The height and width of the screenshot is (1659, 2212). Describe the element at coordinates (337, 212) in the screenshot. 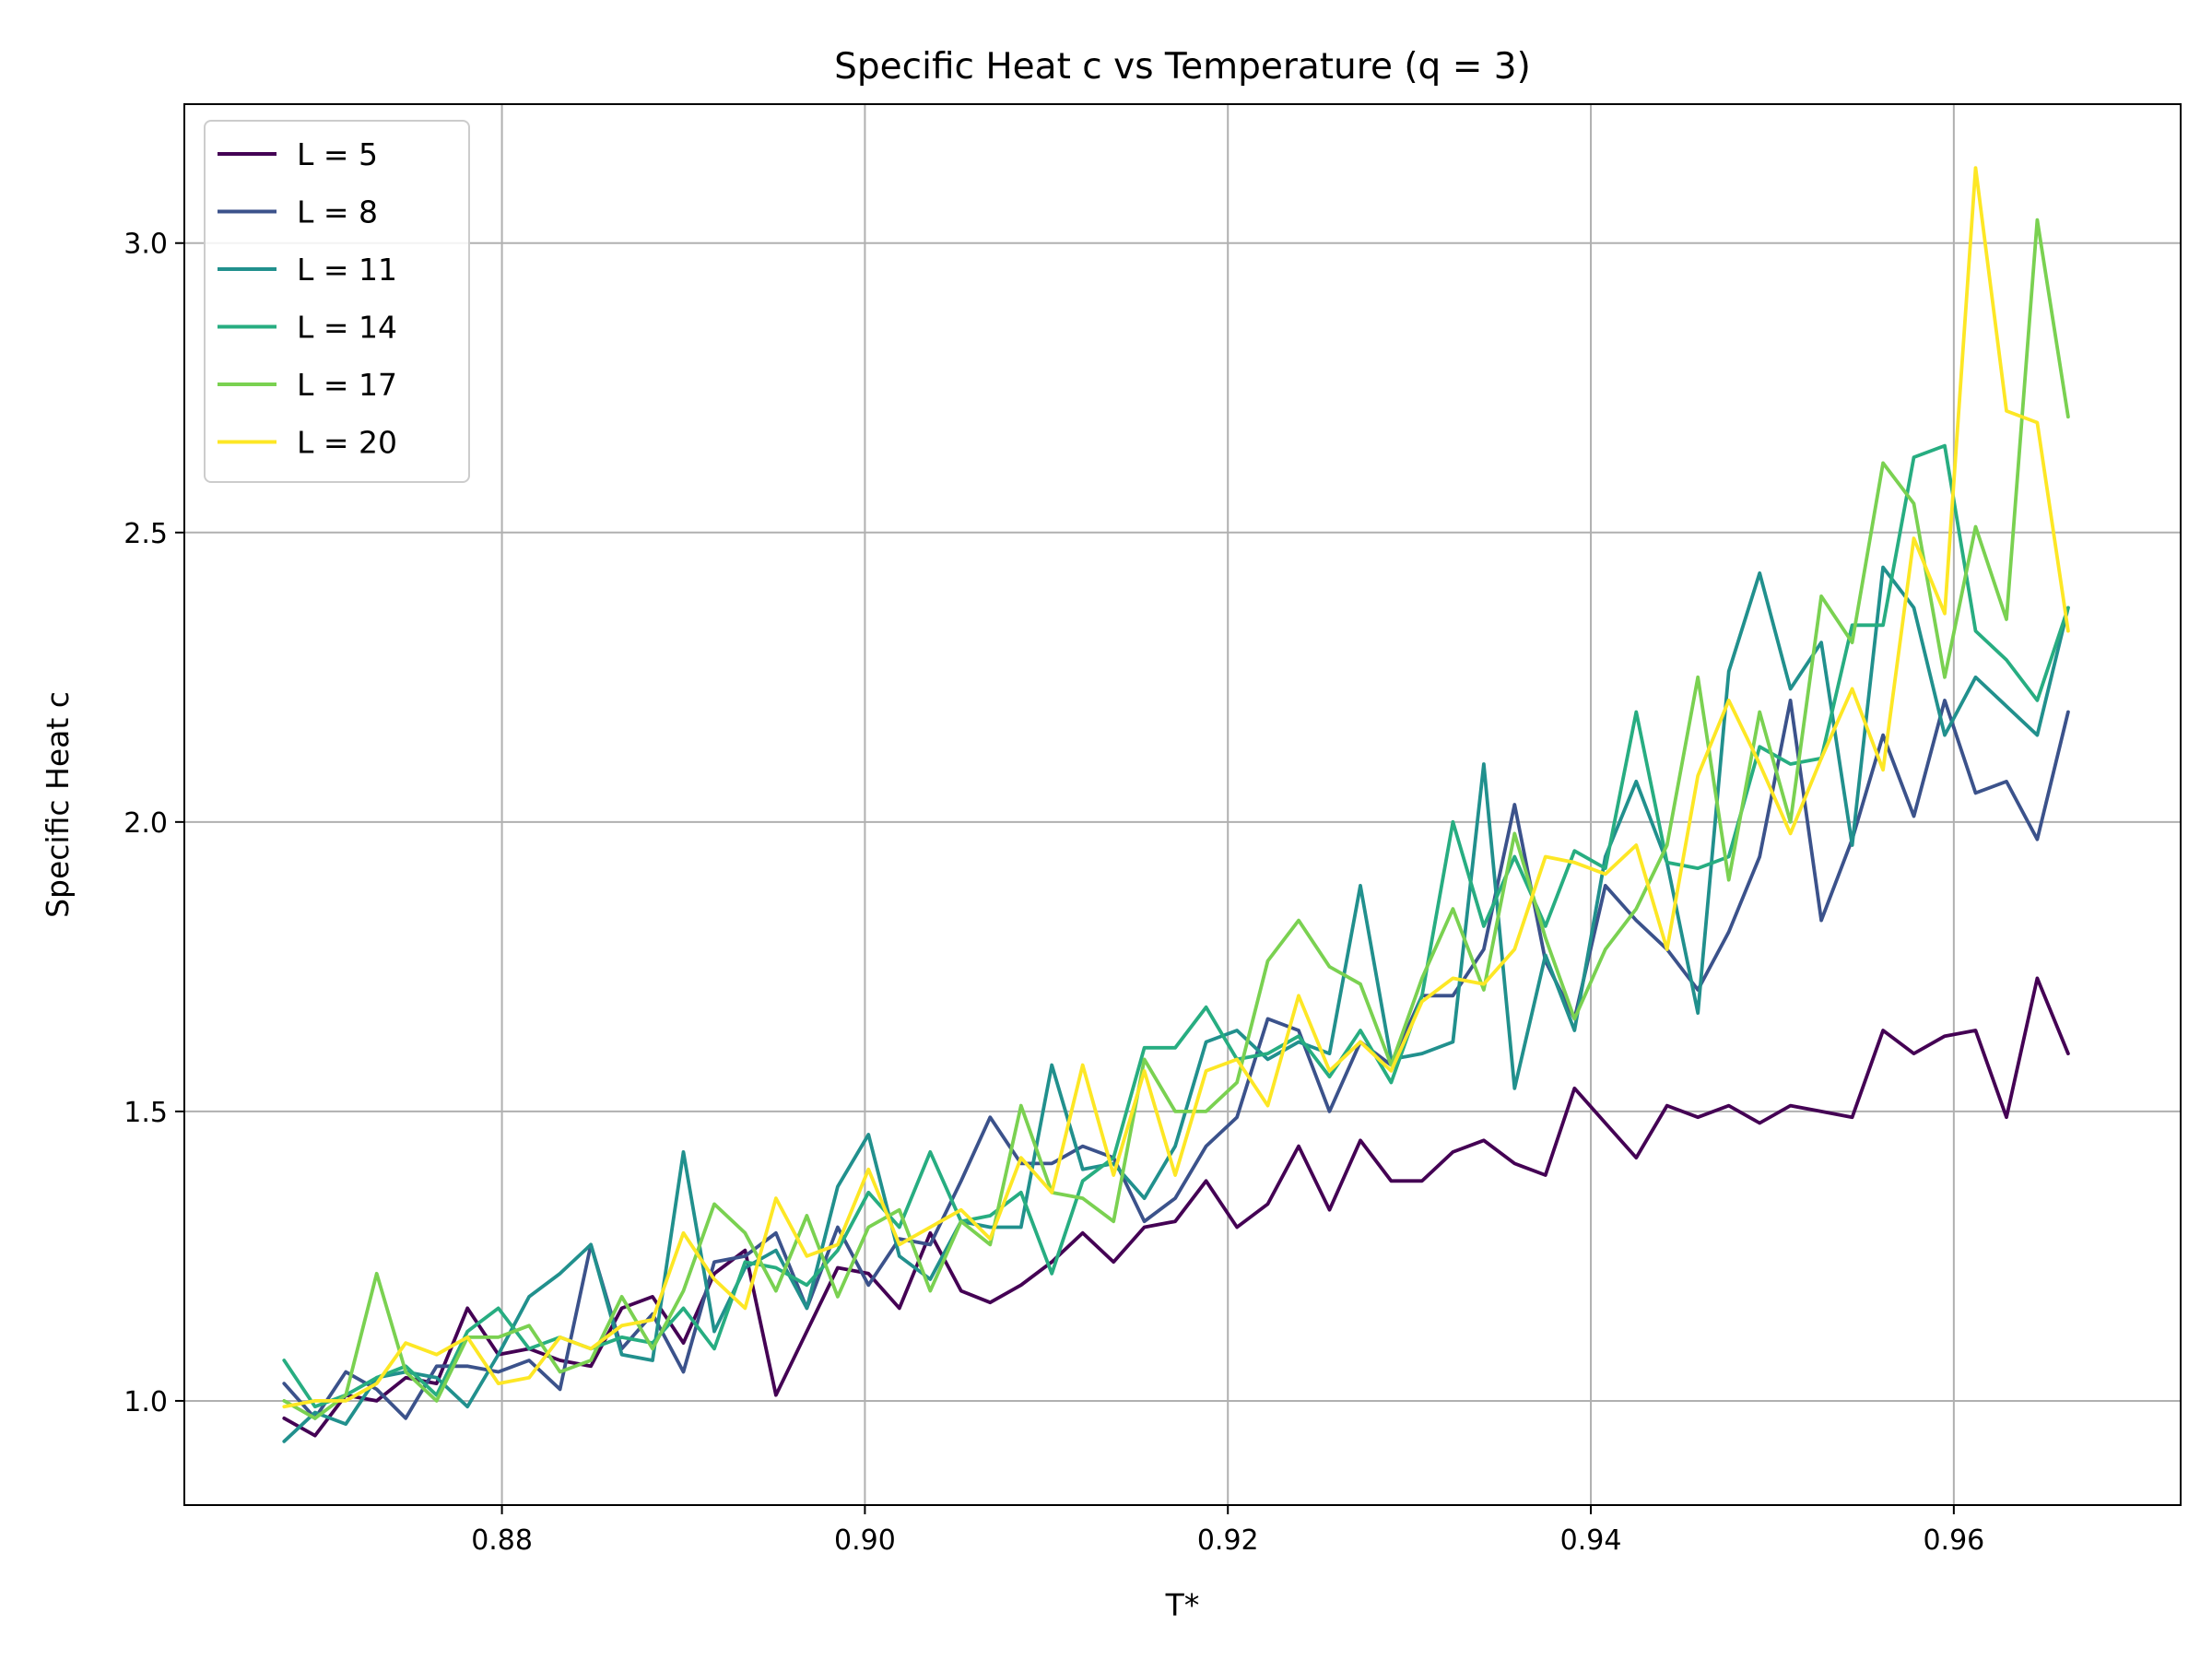

I see `legend-label: L = 8` at that location.